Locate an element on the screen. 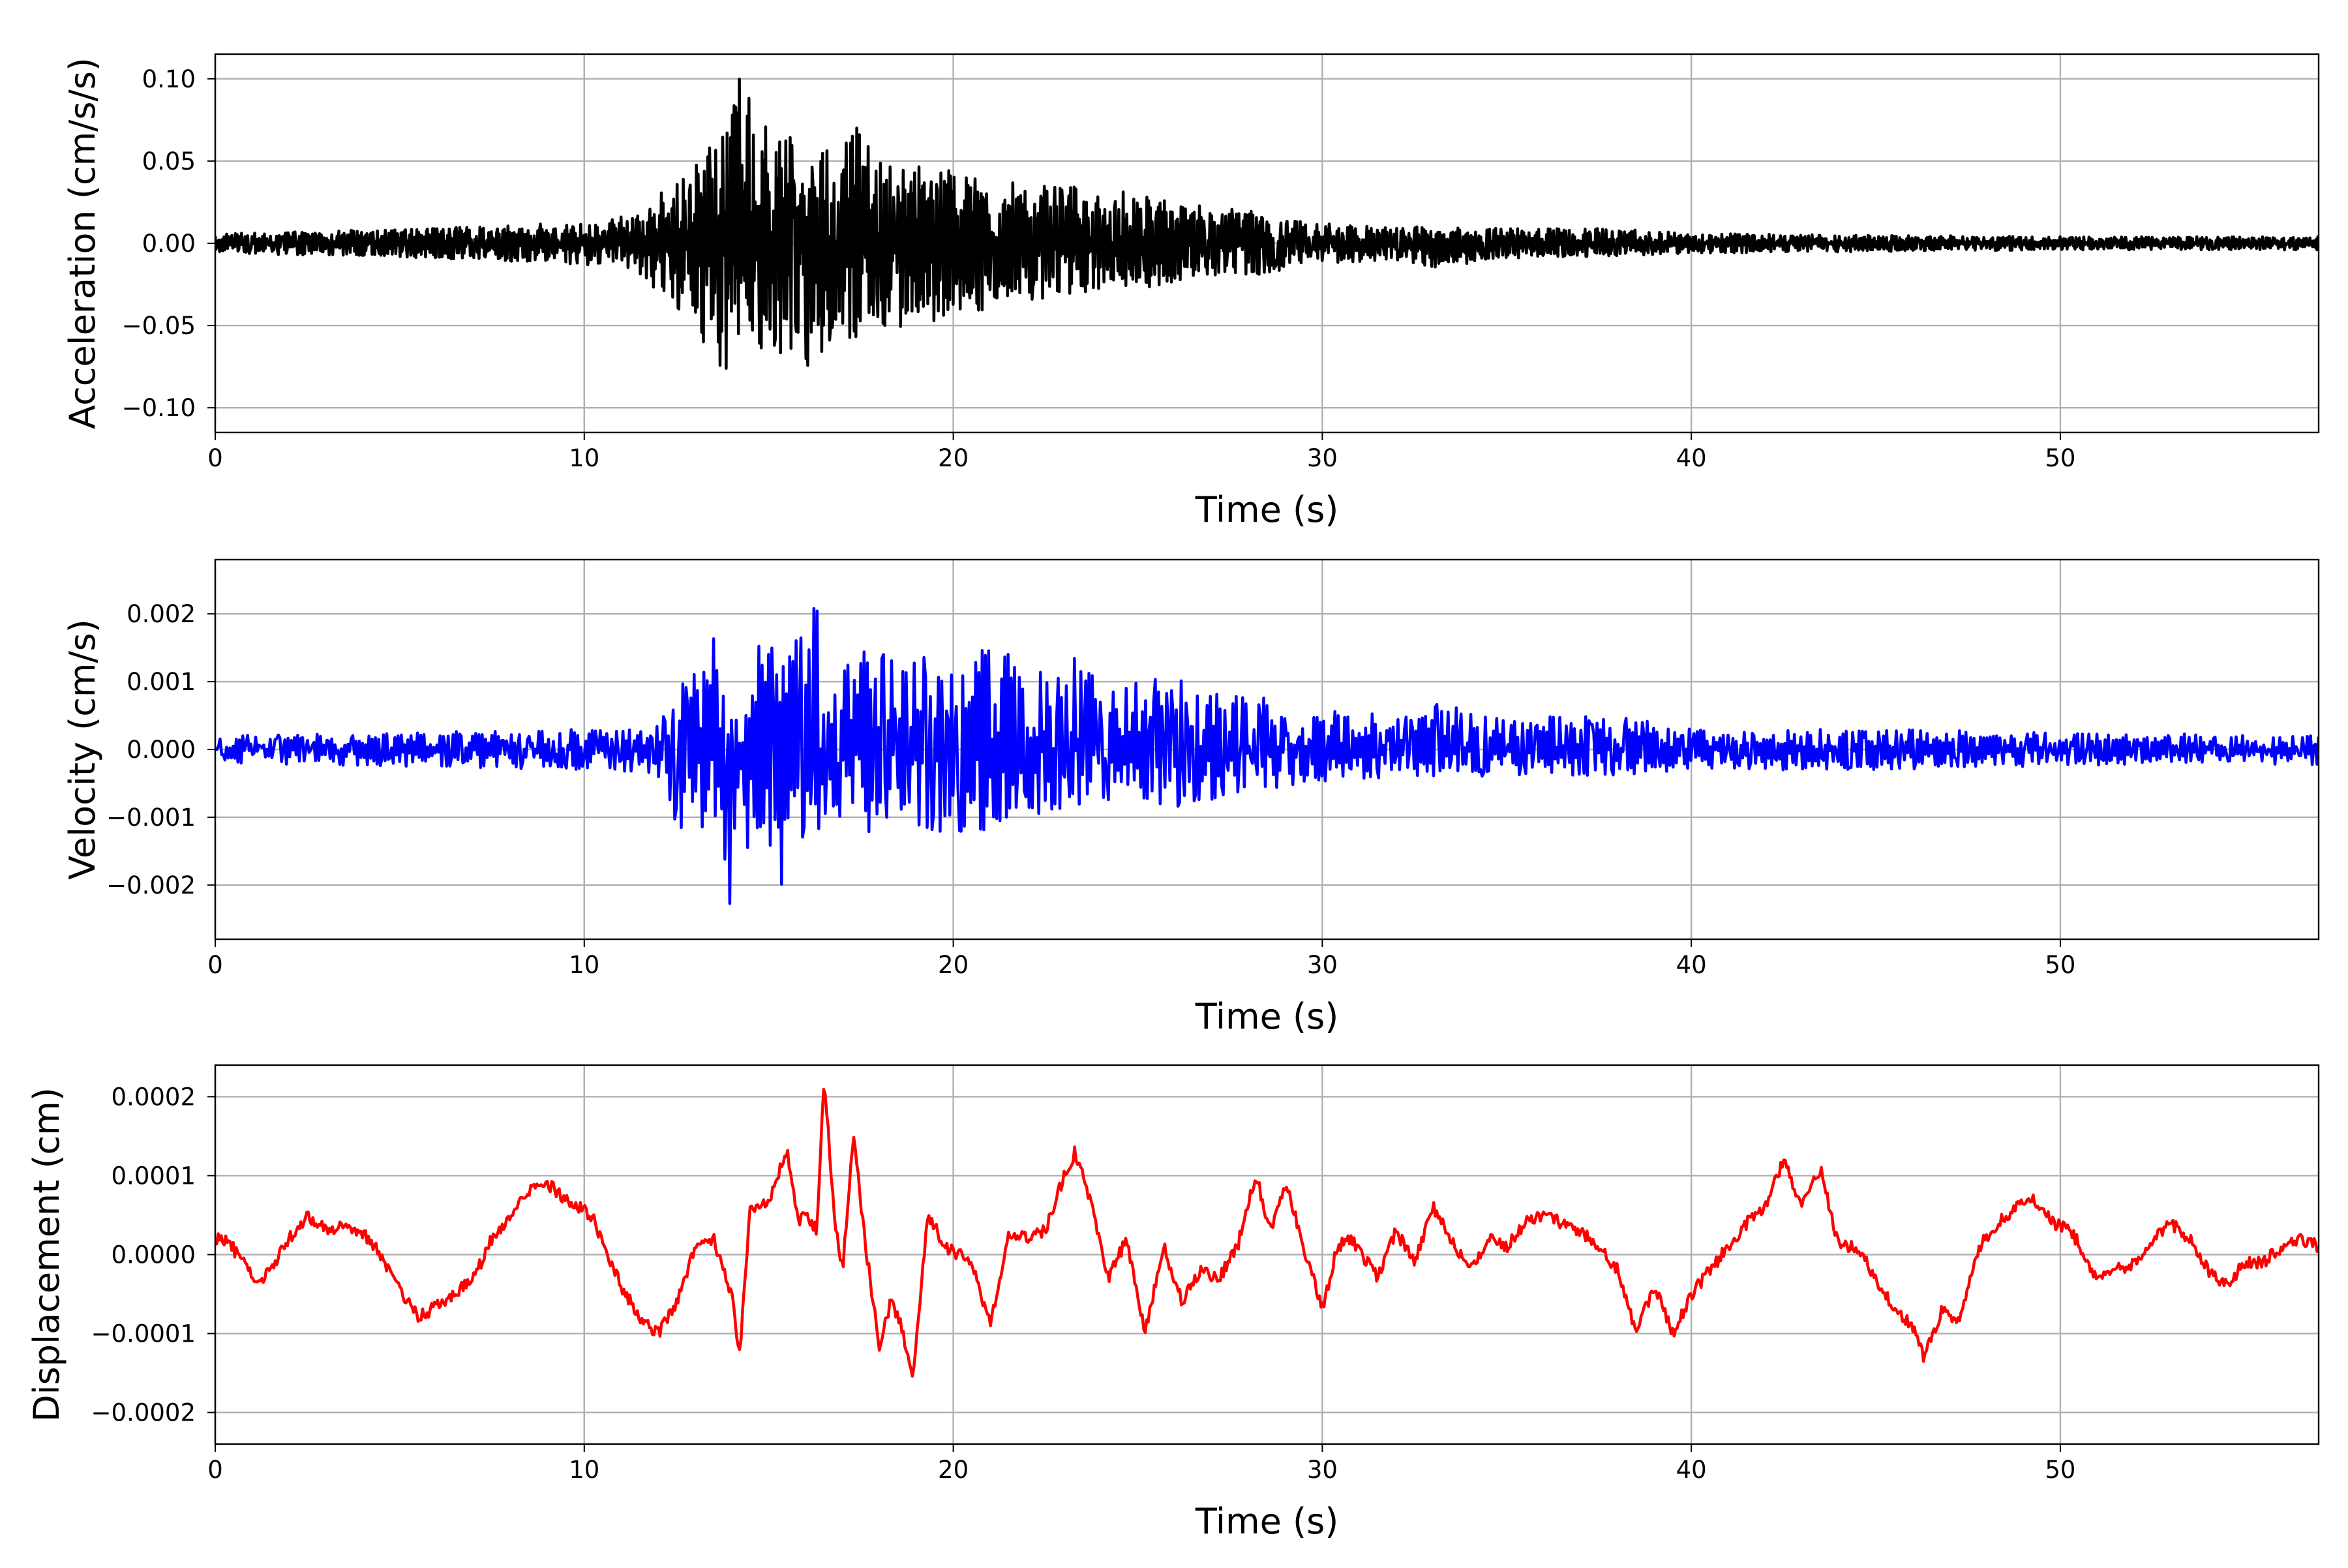  acceleration-ytick-label-4: 0.10 is located at coordinates (169, 79).